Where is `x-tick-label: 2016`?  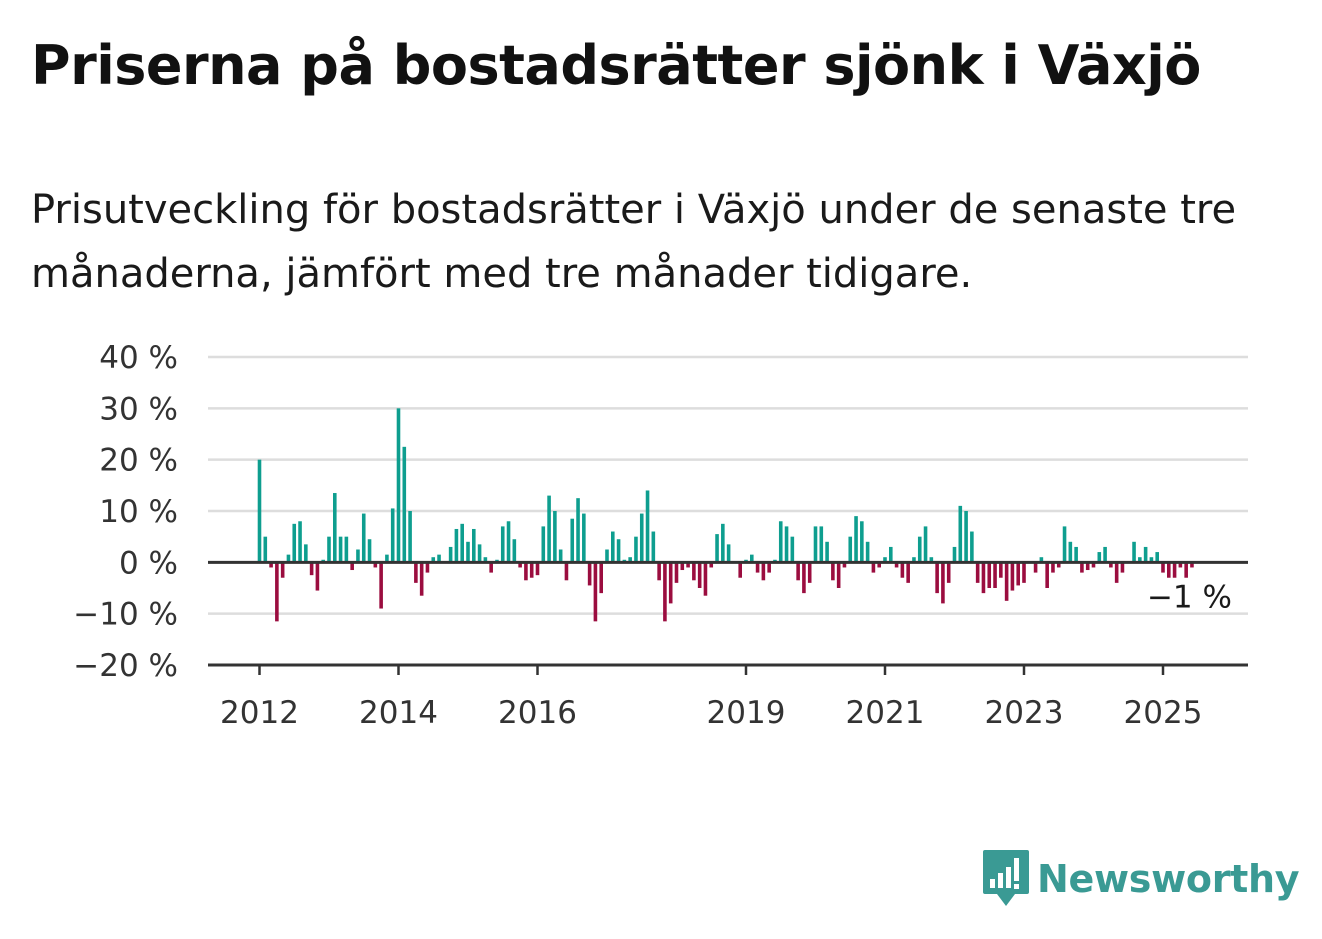
x-tick-label: 2016 is located at coordinates (537, 713).